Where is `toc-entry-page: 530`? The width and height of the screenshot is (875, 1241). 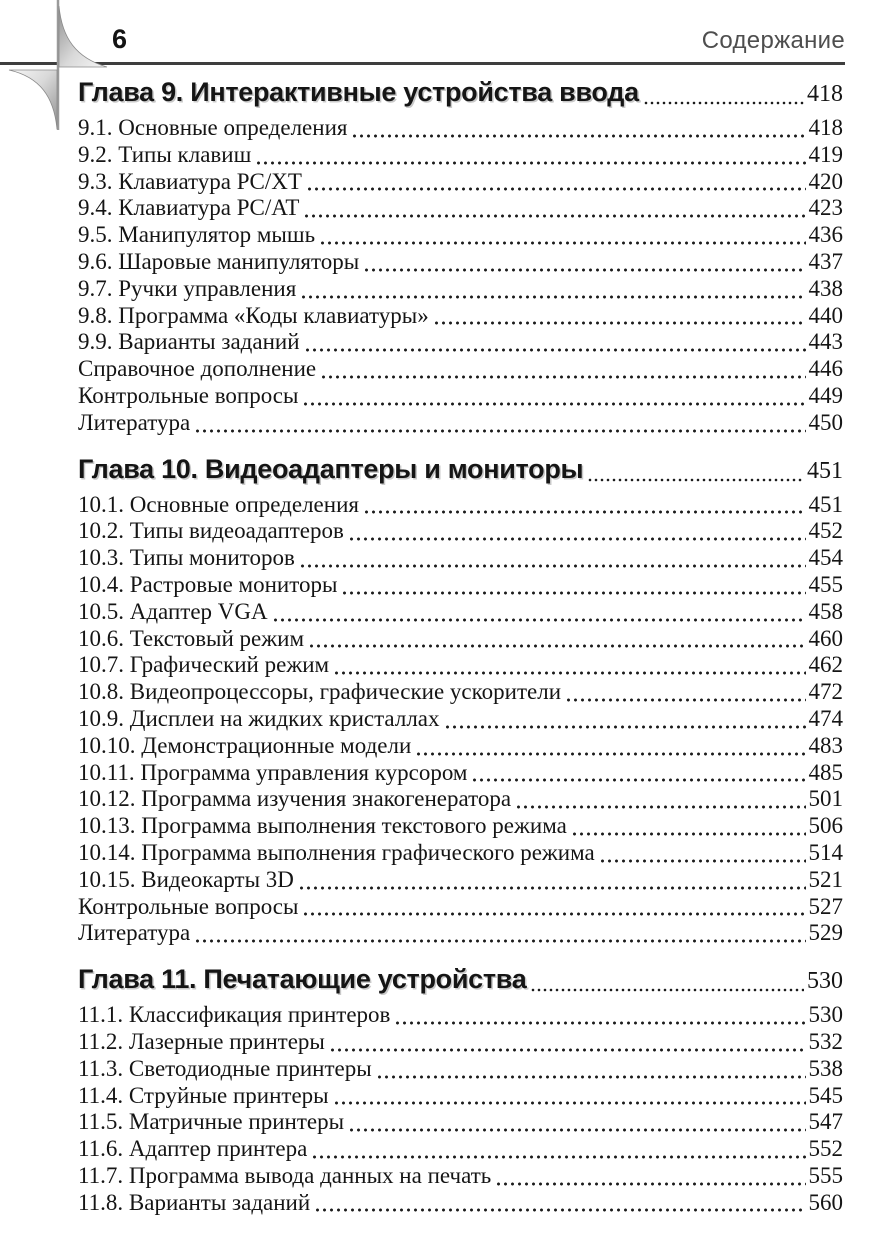
toc-entry-page: 530 is located at coordinates (826, 1015).